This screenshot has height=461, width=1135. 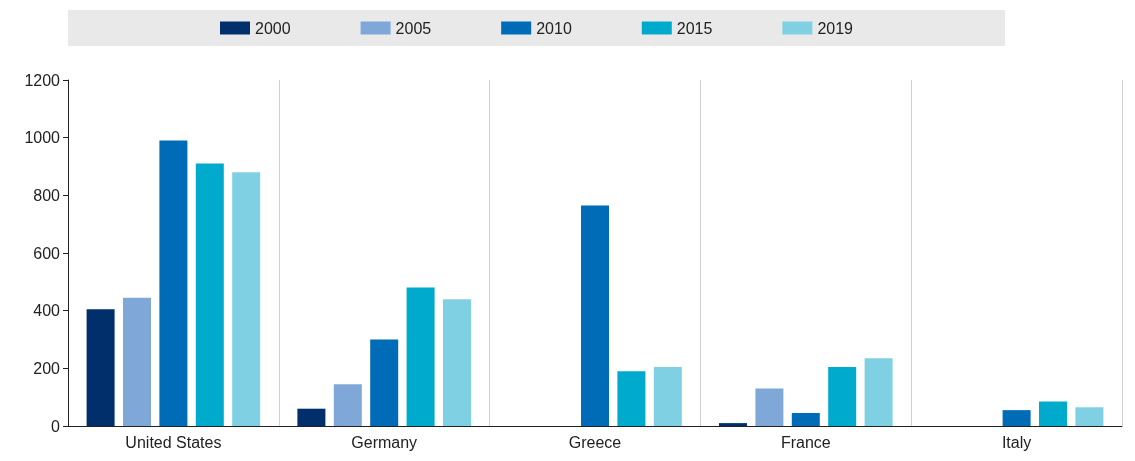 What do you see at coordinates (384, 442) in the screenshot?
I see `x-tick-label: Germany` at bounding box center [384, 442].